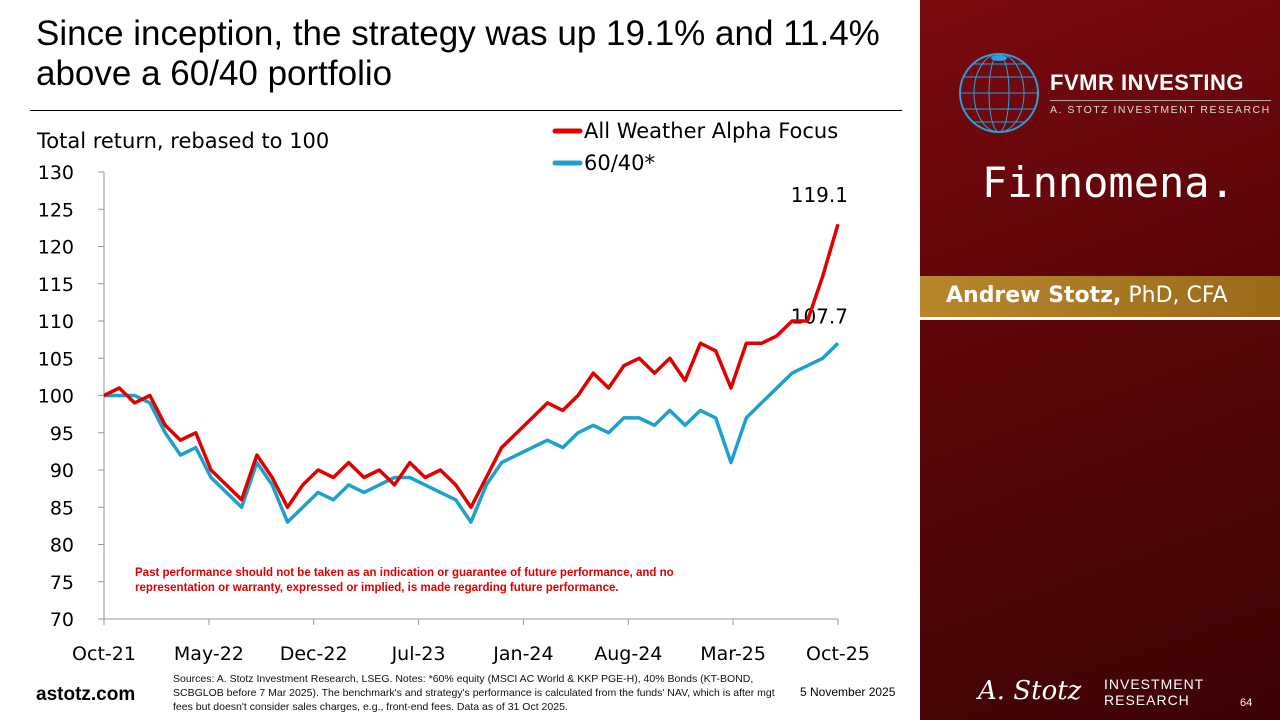  I want to click on y-tick-label: 85, so click(62, 508).